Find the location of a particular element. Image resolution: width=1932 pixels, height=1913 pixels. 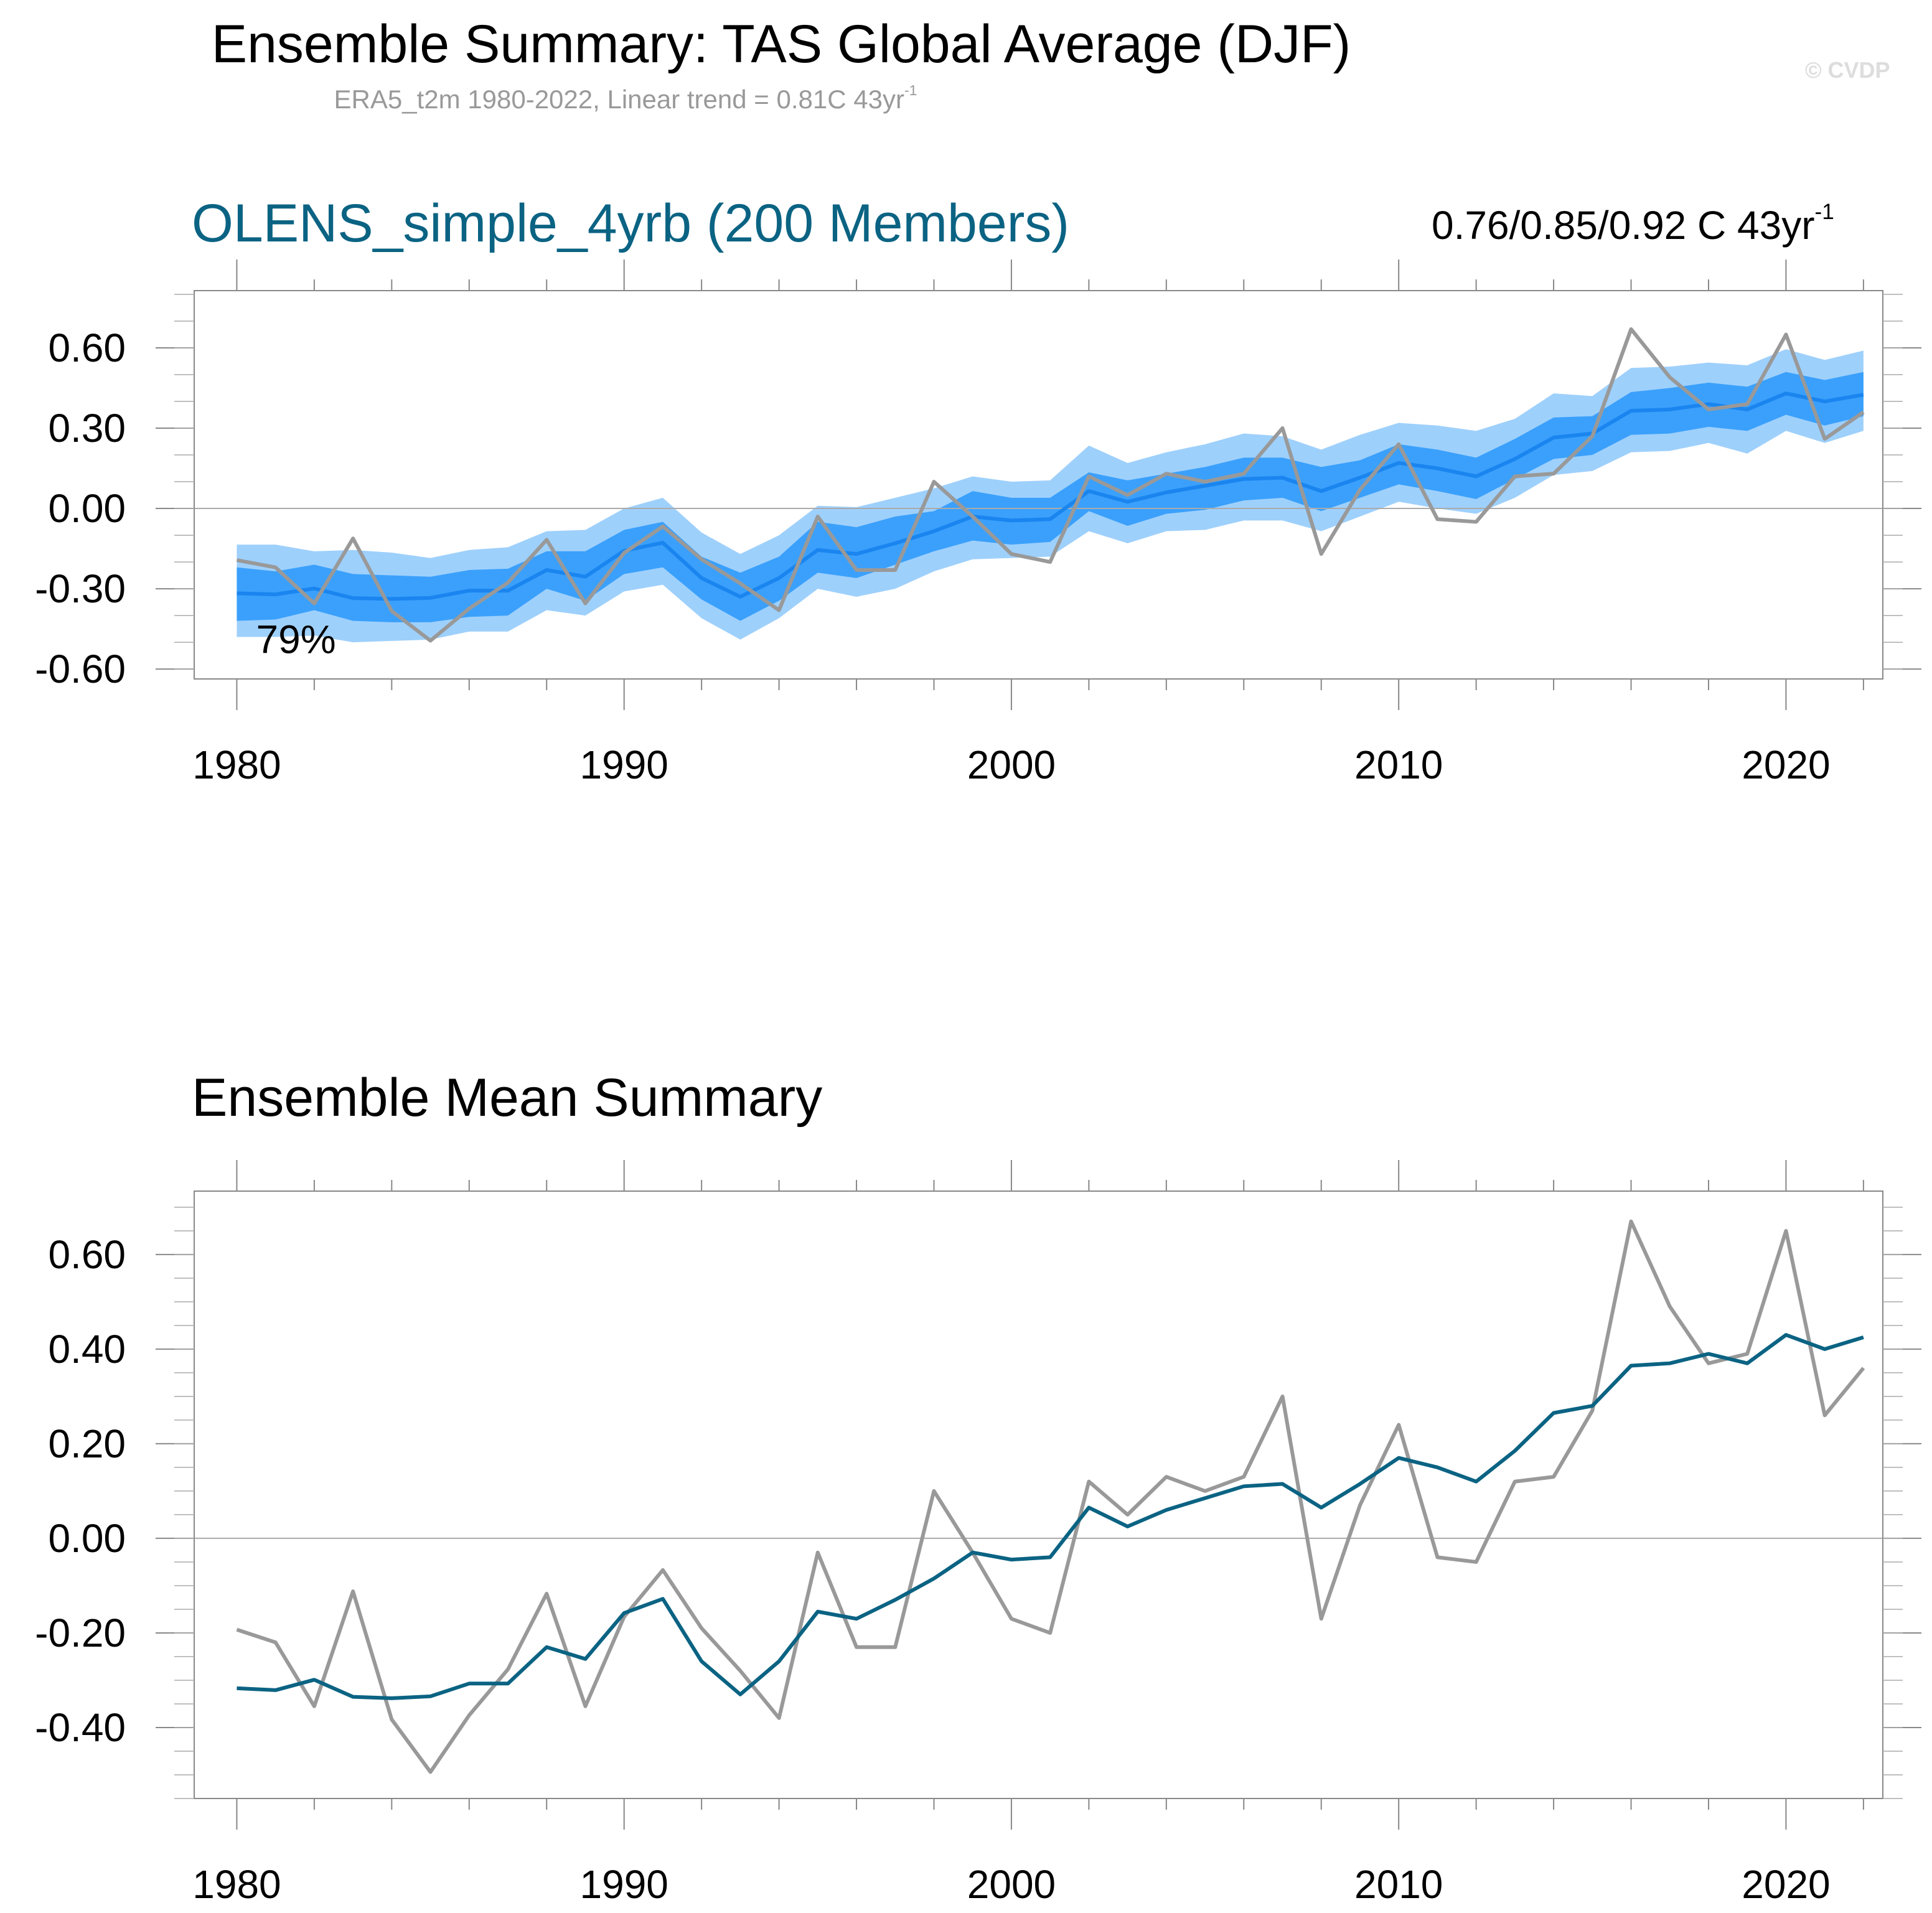

subtitle-superscript: -1 is located at coordinates (910, 90).